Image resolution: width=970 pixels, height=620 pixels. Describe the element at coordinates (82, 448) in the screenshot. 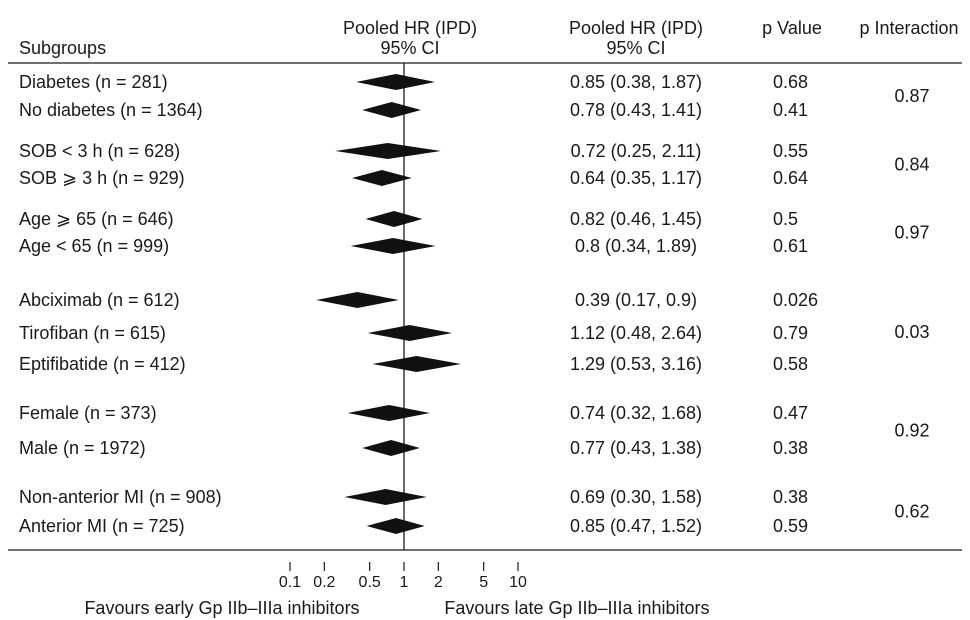

I see `row-label: Male (n = 1972)` at that location.